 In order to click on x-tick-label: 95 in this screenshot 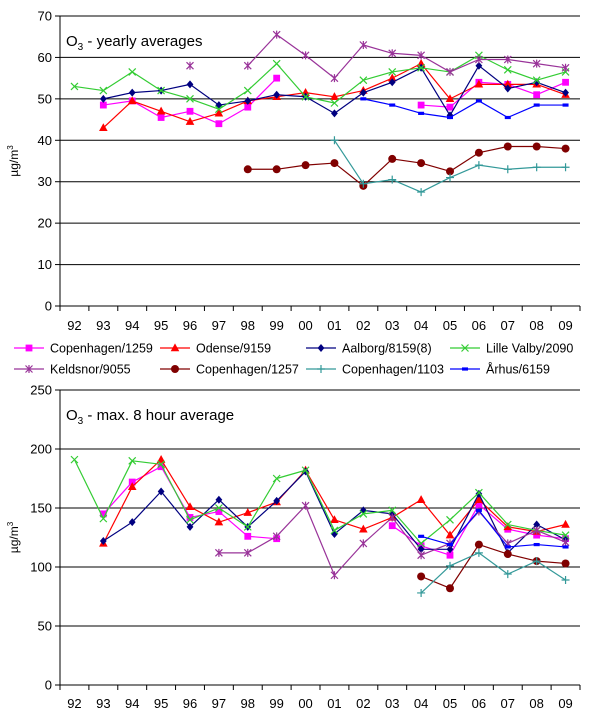, I will do `click(161, 703)`.